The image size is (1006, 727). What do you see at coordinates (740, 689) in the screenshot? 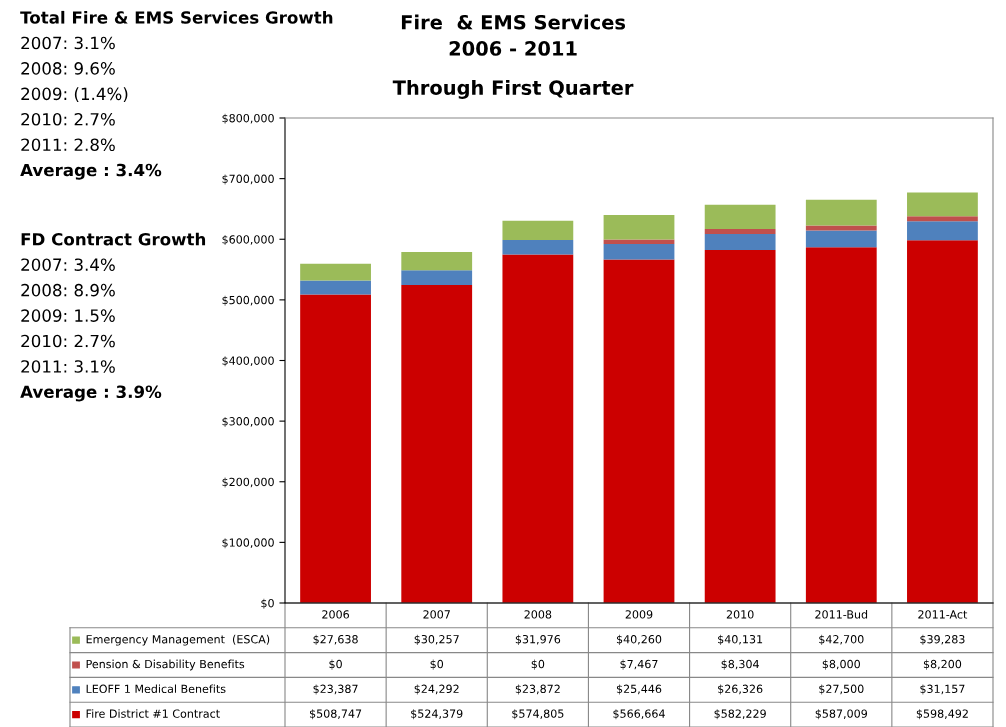
I see `data-label: $26,326` at bounding box center [740, 689].